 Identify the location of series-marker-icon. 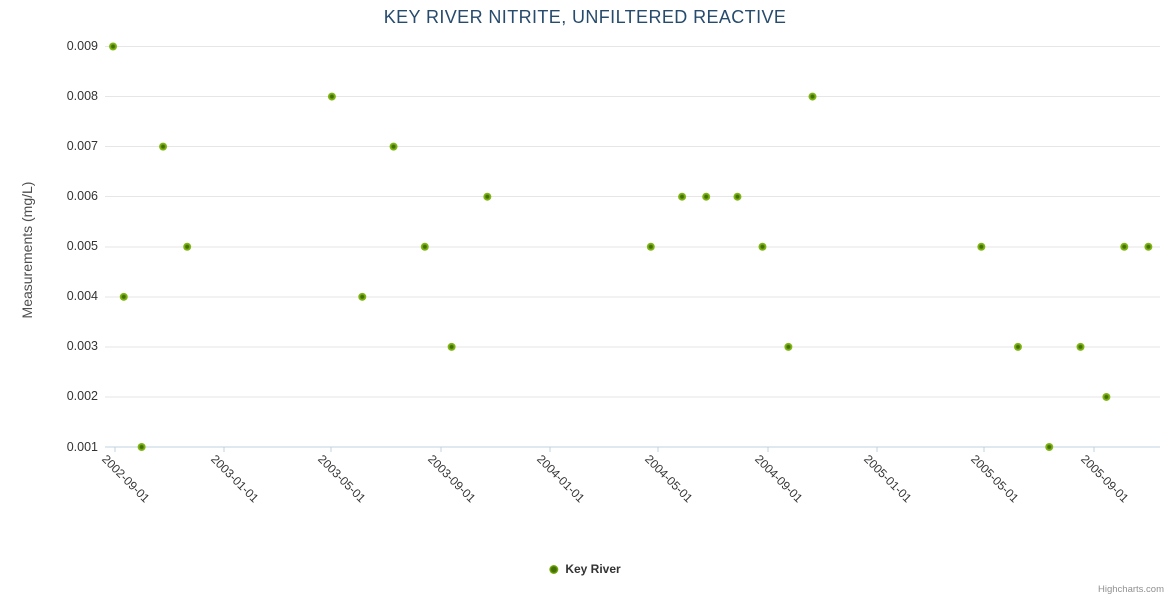
(554, 569).